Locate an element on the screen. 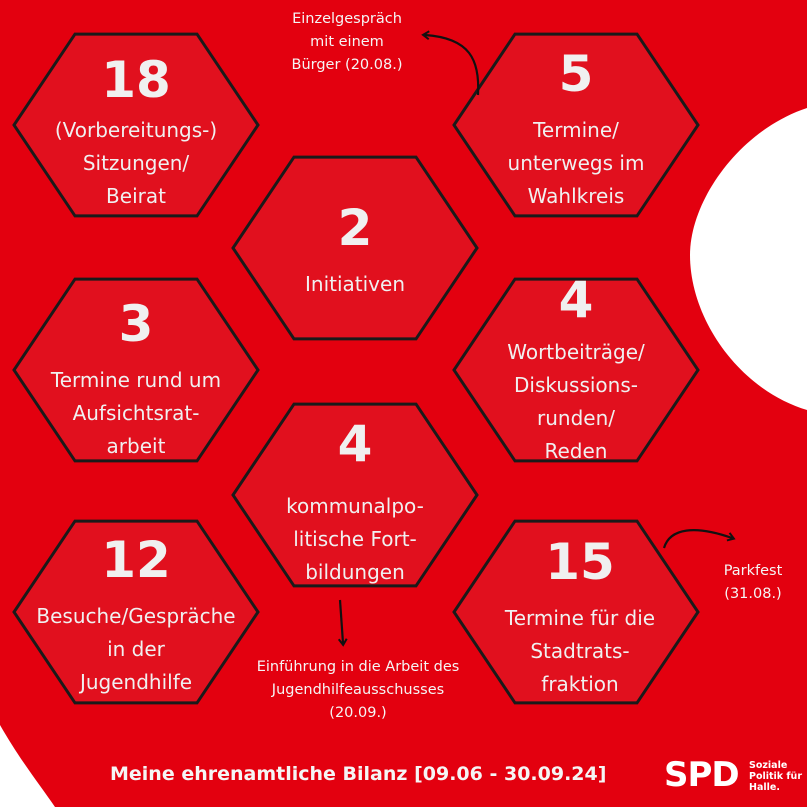  note-parkfest: Parkfest (31.08.) is located at coordinates (753, 582).